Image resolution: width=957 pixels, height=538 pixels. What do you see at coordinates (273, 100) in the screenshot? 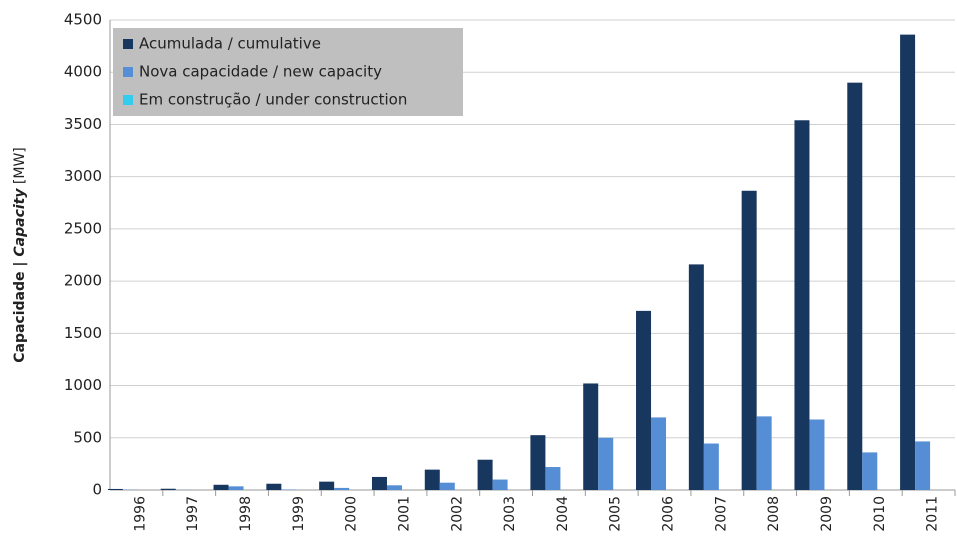
I see `legend-label: Em construção / under construction` at bounding box center [273, 100].